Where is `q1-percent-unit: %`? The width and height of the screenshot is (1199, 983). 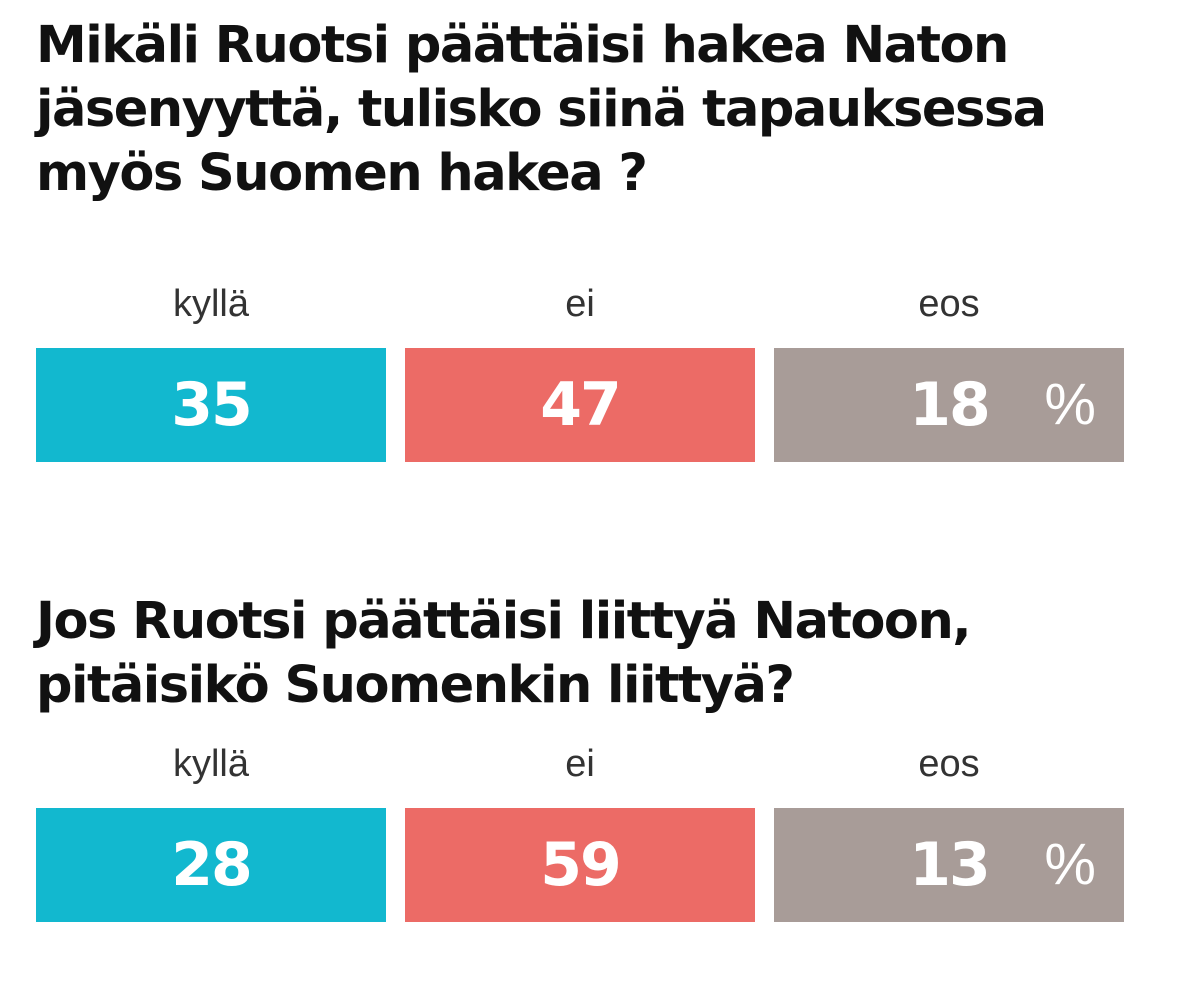 q1-percent-unit: % is located at coordinates (1070, 404).